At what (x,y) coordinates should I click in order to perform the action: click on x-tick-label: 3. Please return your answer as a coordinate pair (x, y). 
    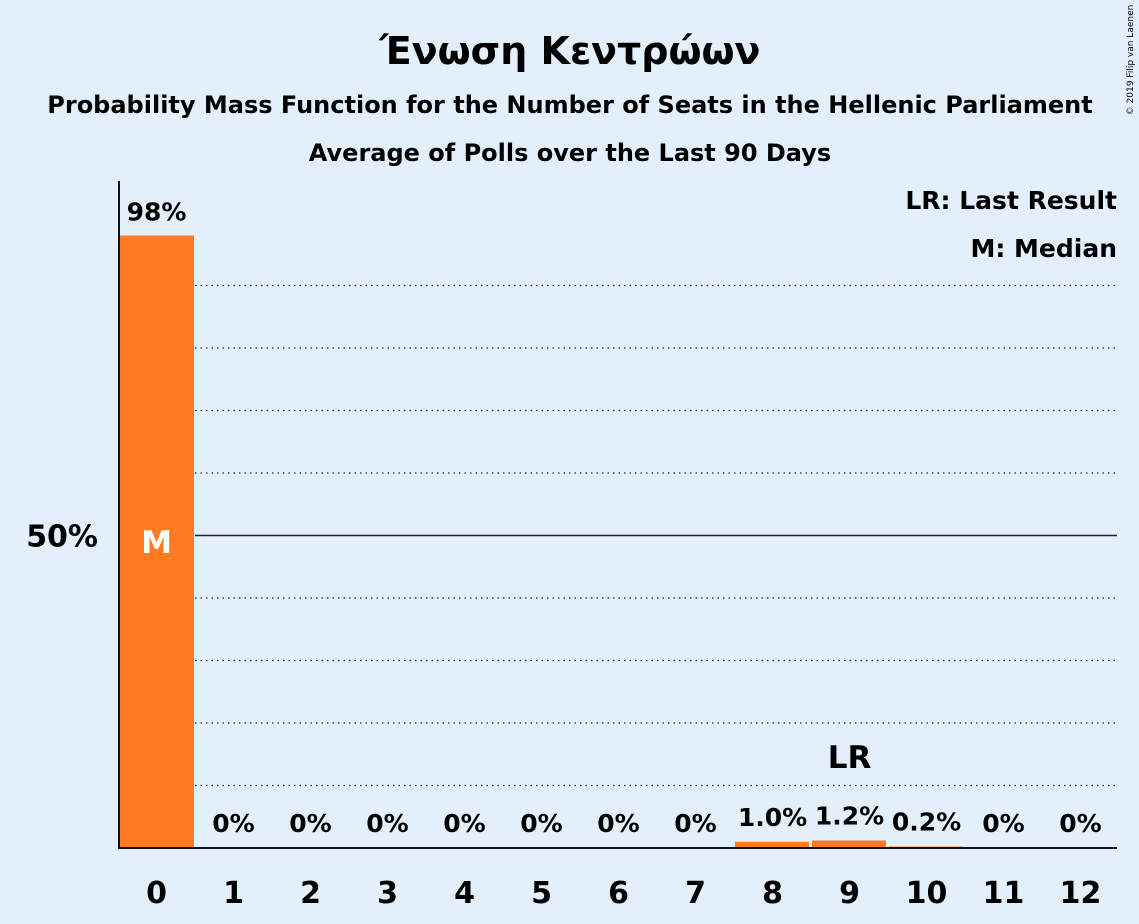
    Looking at the image, I should click on (387, 893).